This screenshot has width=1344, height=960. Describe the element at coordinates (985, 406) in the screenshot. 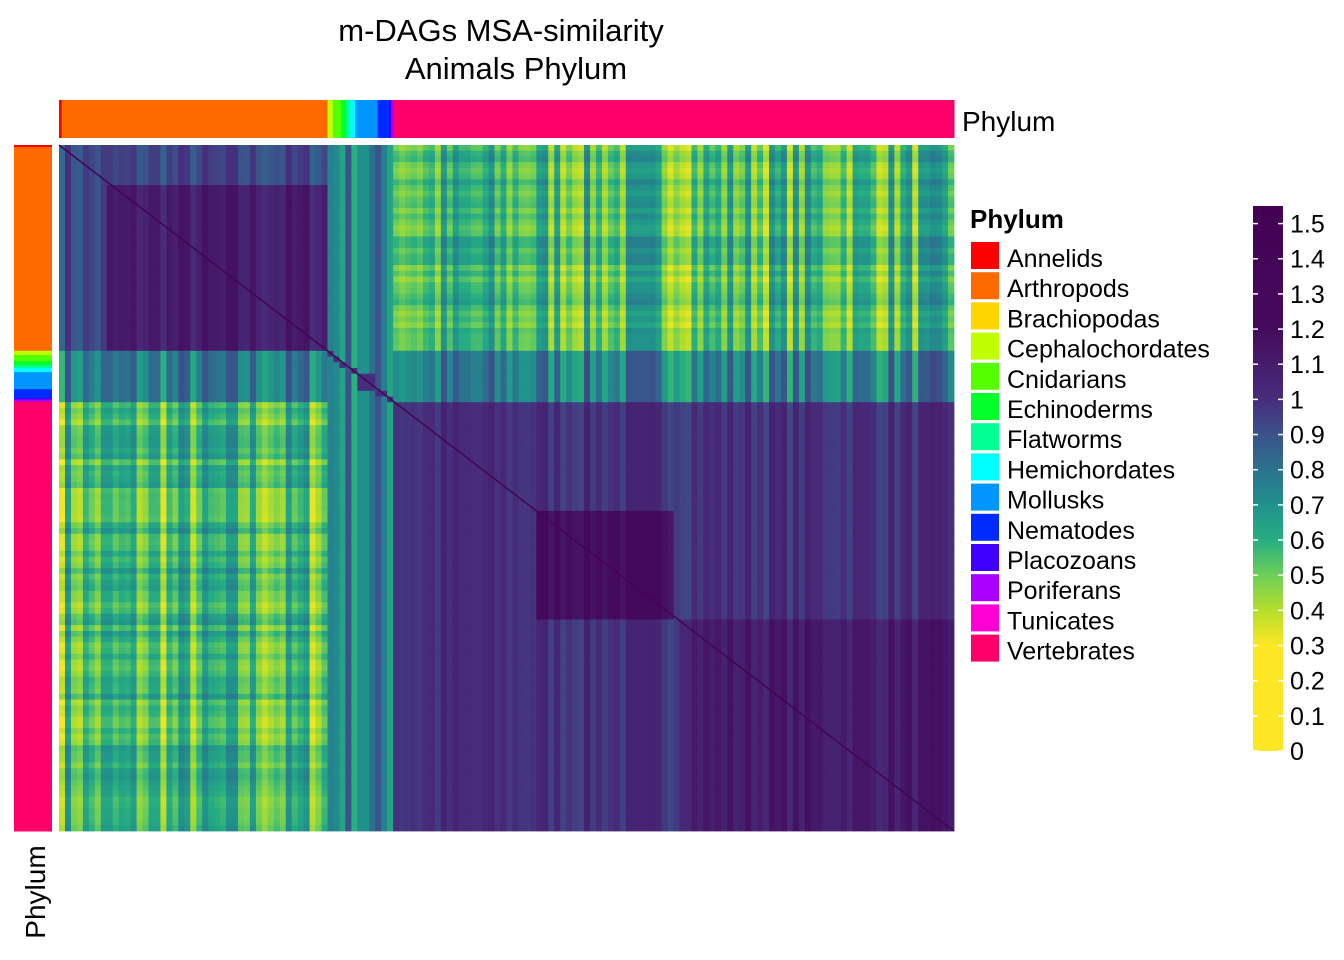

I see `legend-swatch-echinoderms` at that location.